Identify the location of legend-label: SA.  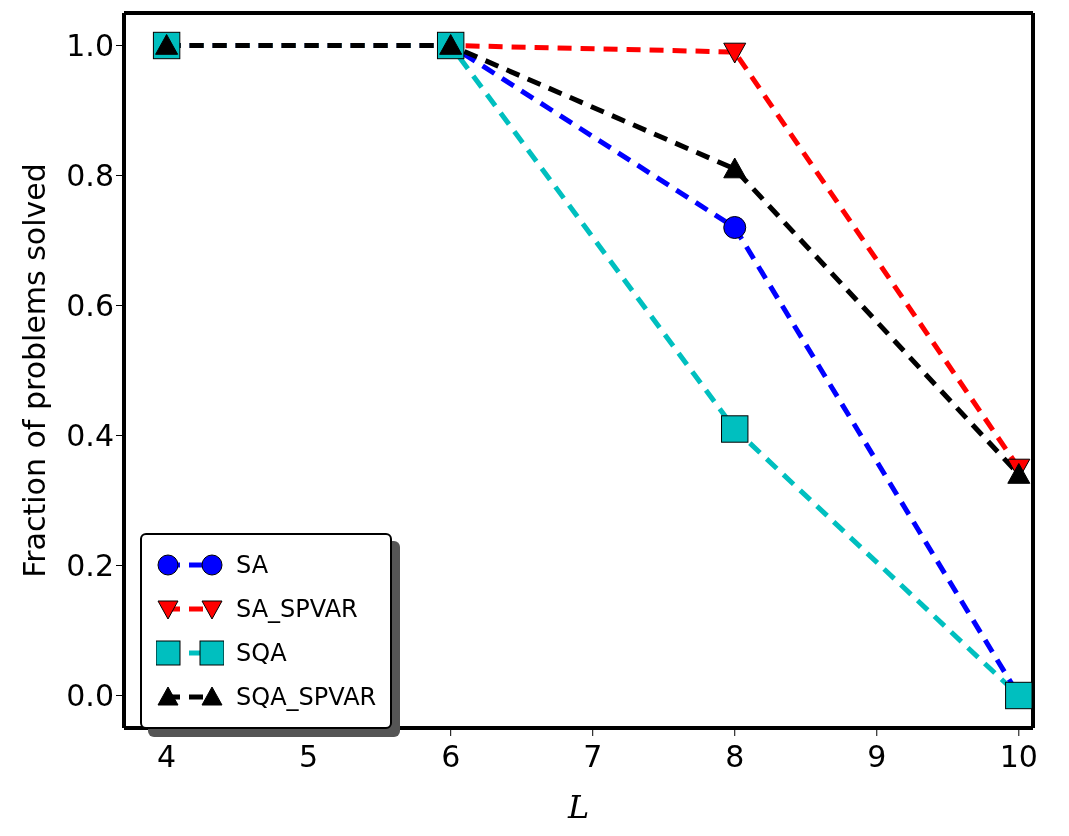
(252, 565).